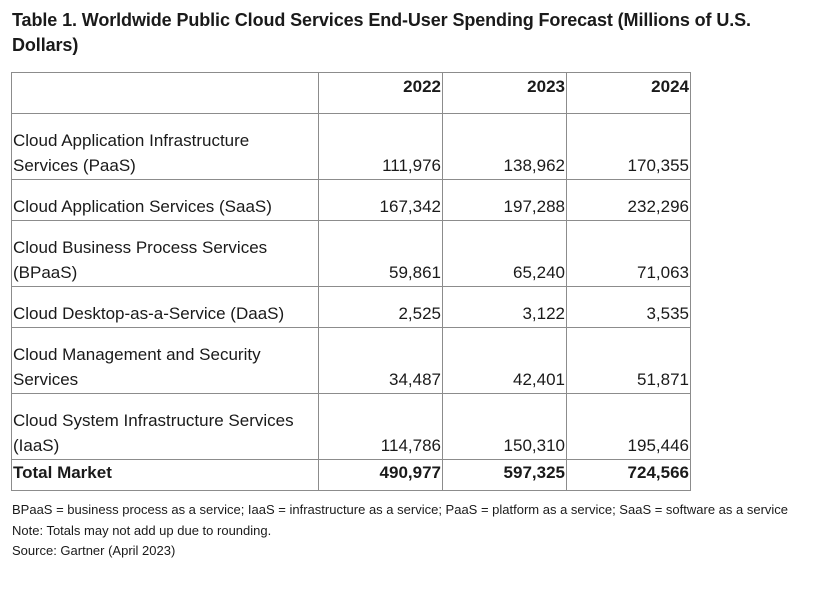  Describe the element at coordinates (504, 307) in the screenshot. I see `cell-2023: 3,122` at that location.